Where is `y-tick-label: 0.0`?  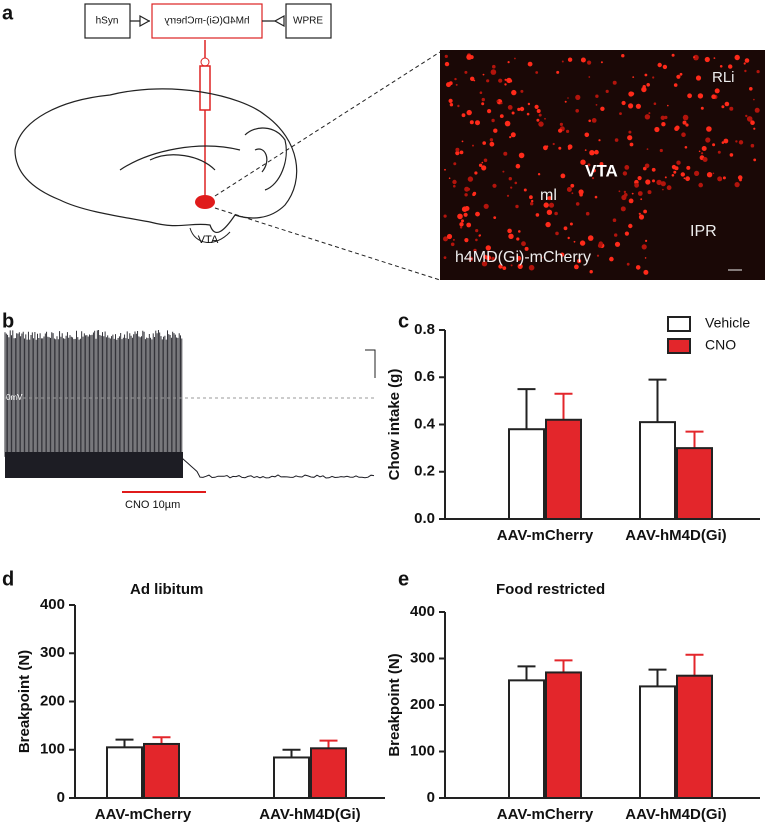 y-tick-label: 0.0 is located at coordinates (424, 518).